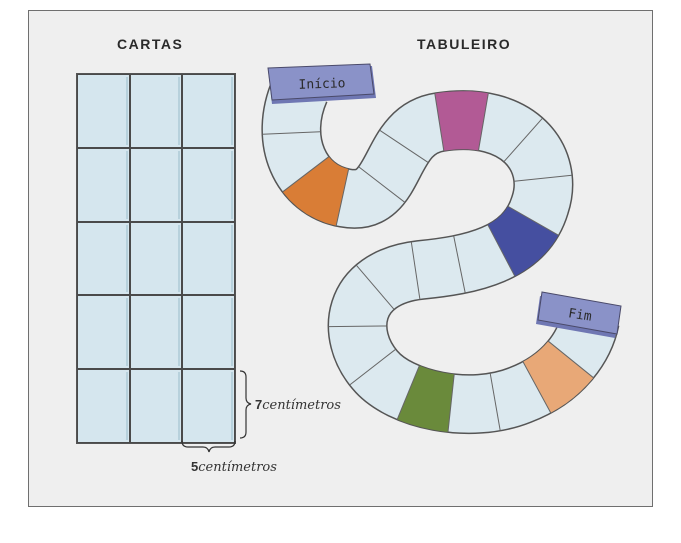  I want to click on board-space-navy, so click(523, 241).